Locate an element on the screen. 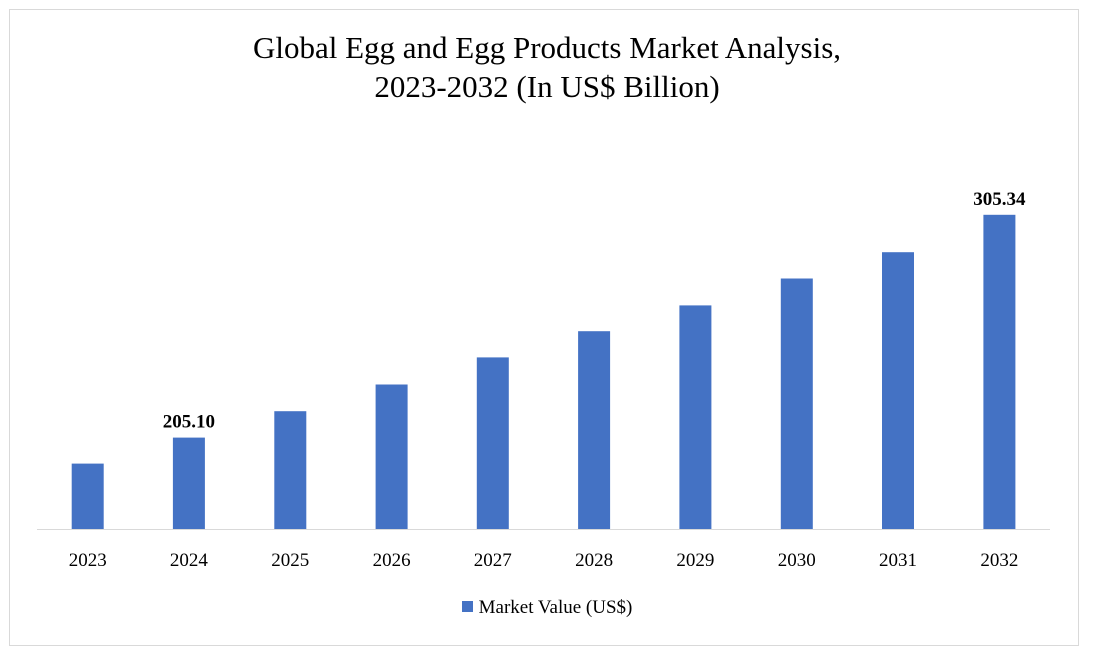 The width and height of the screenshot is (1094, 654). x-tick-label-2029: 2029 is located at coordinates (695, 560).